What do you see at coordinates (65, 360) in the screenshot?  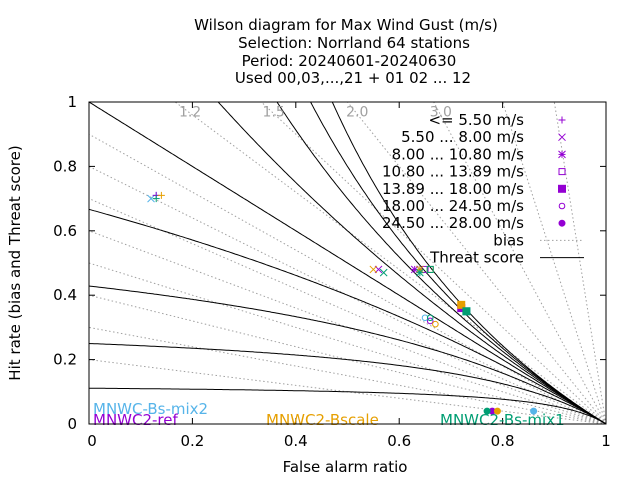 I see `y-tick-label: 0.2` at bounding box center [65, 360].